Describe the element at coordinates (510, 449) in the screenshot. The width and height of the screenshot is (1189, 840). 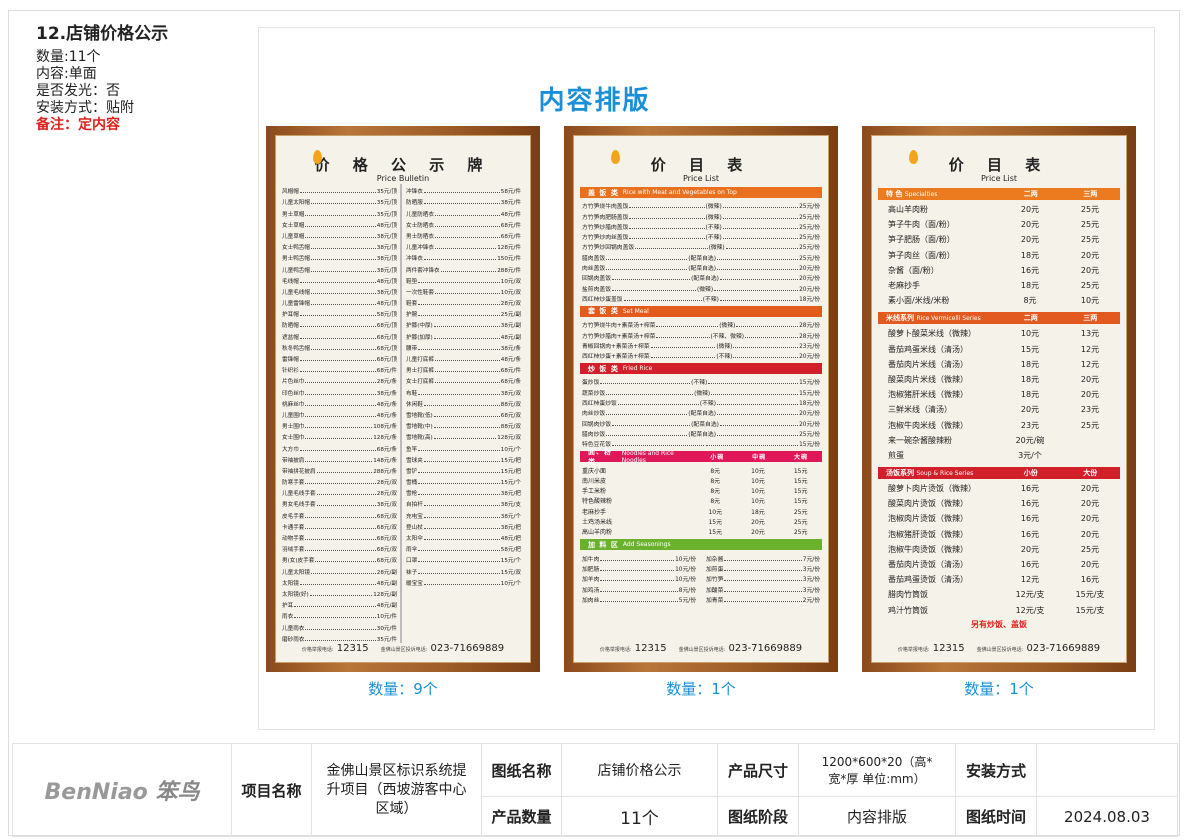
I see `item-price: 10元/个` at that location.